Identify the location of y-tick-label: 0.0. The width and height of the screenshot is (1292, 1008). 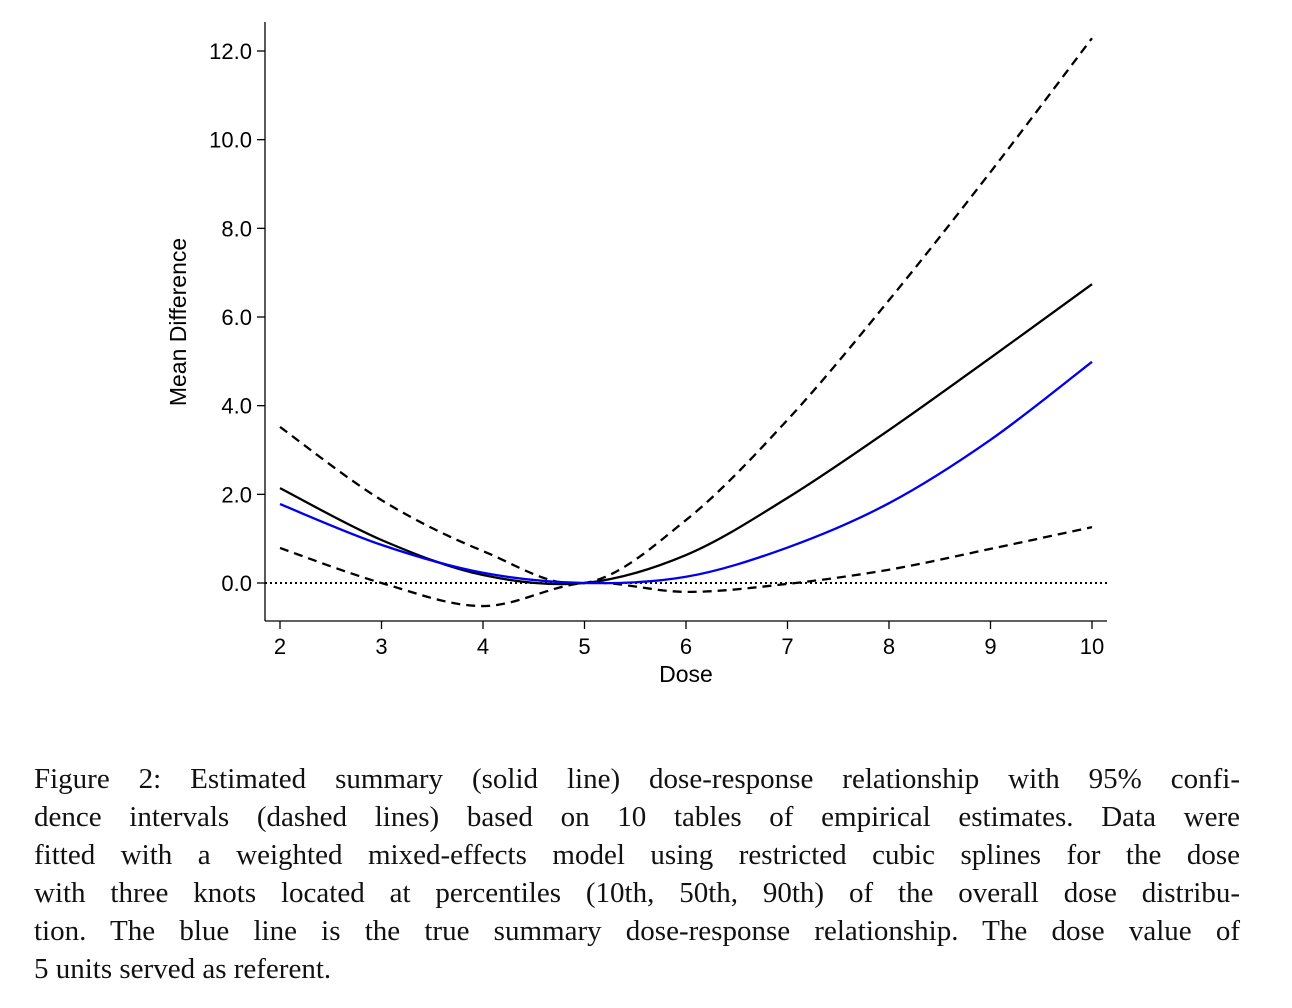
(236, 583).